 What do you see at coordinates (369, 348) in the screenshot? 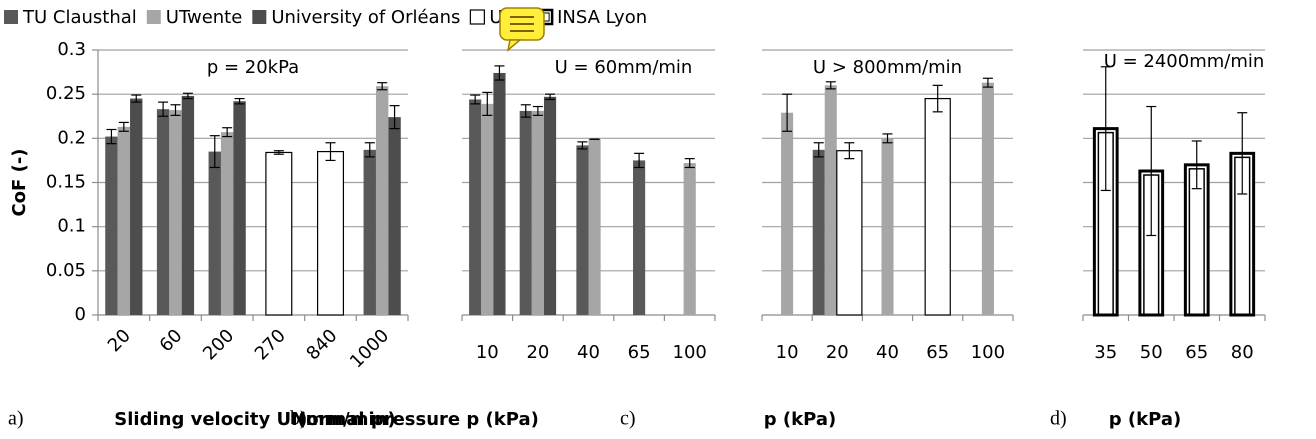
I see `x-tick-label: 1000` at bounding box center [369, 348].